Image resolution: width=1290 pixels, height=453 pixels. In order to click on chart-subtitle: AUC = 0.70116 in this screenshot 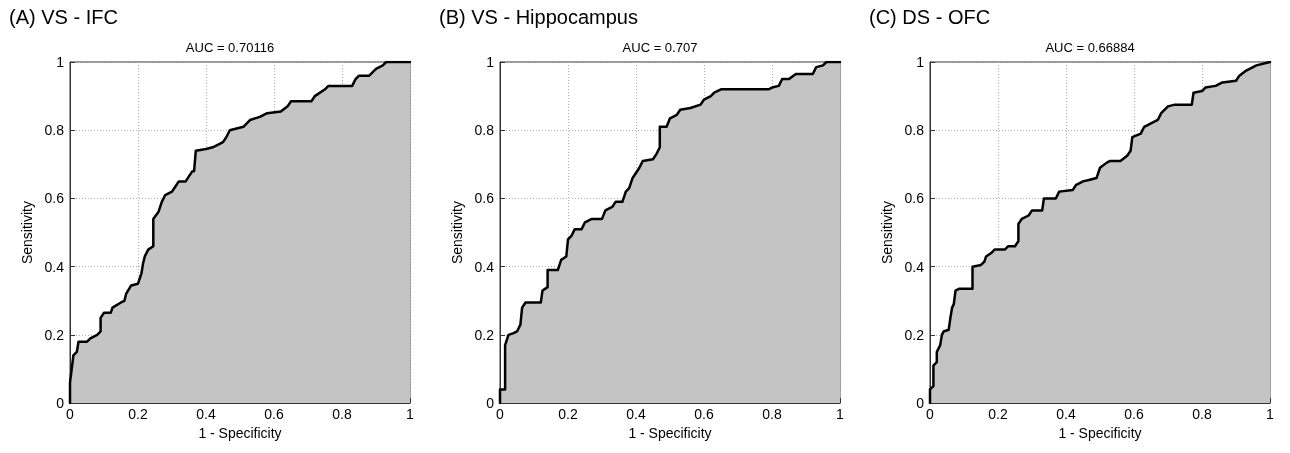, I will do `click(230, 47)`.